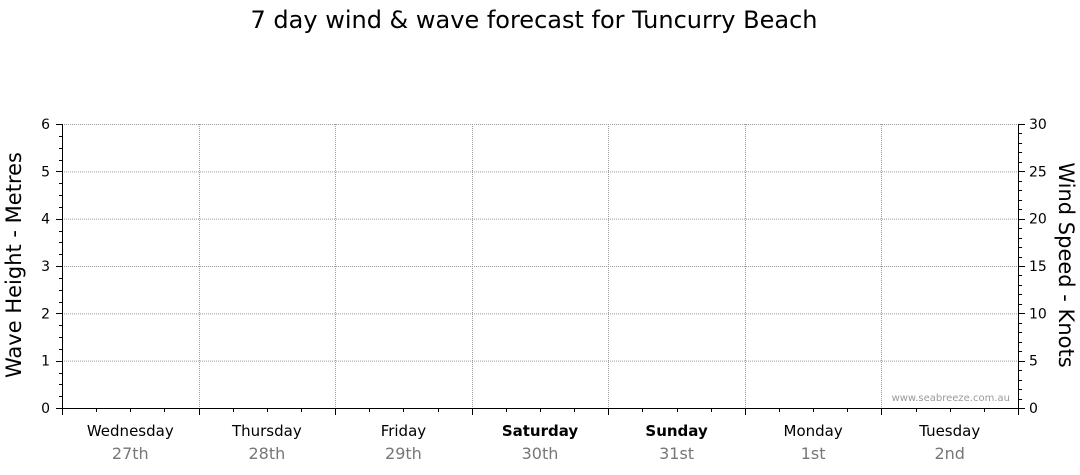  Describe the element at coordinates (813, 453) in the screenshot. I see `day-date-label: 1st` at that location.